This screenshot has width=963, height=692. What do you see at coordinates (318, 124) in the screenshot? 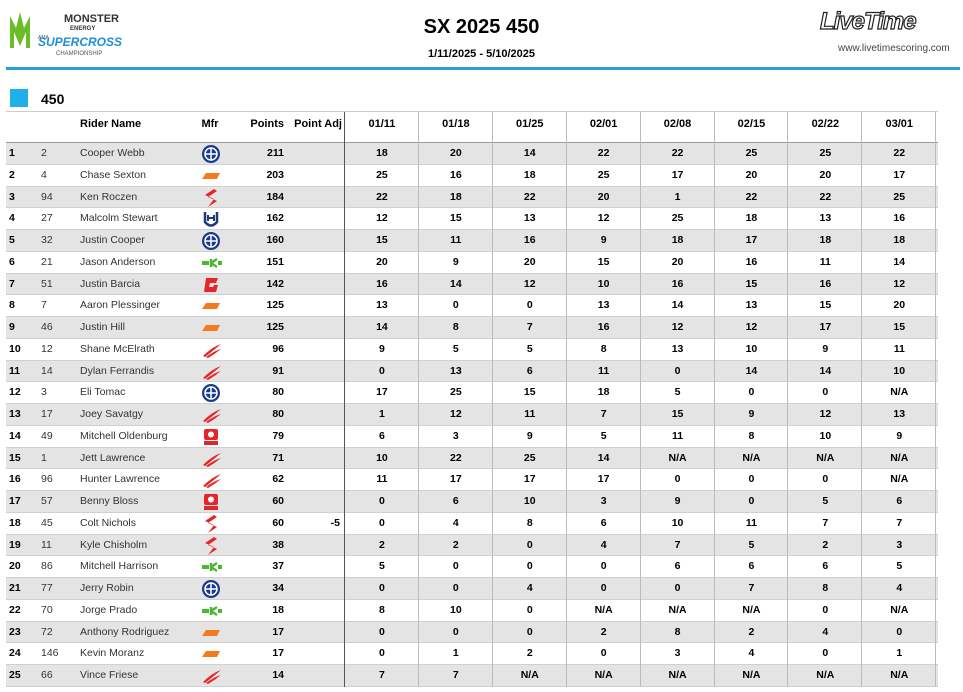
I see `column-header: Point Adj` at bounding box center [318, 124].